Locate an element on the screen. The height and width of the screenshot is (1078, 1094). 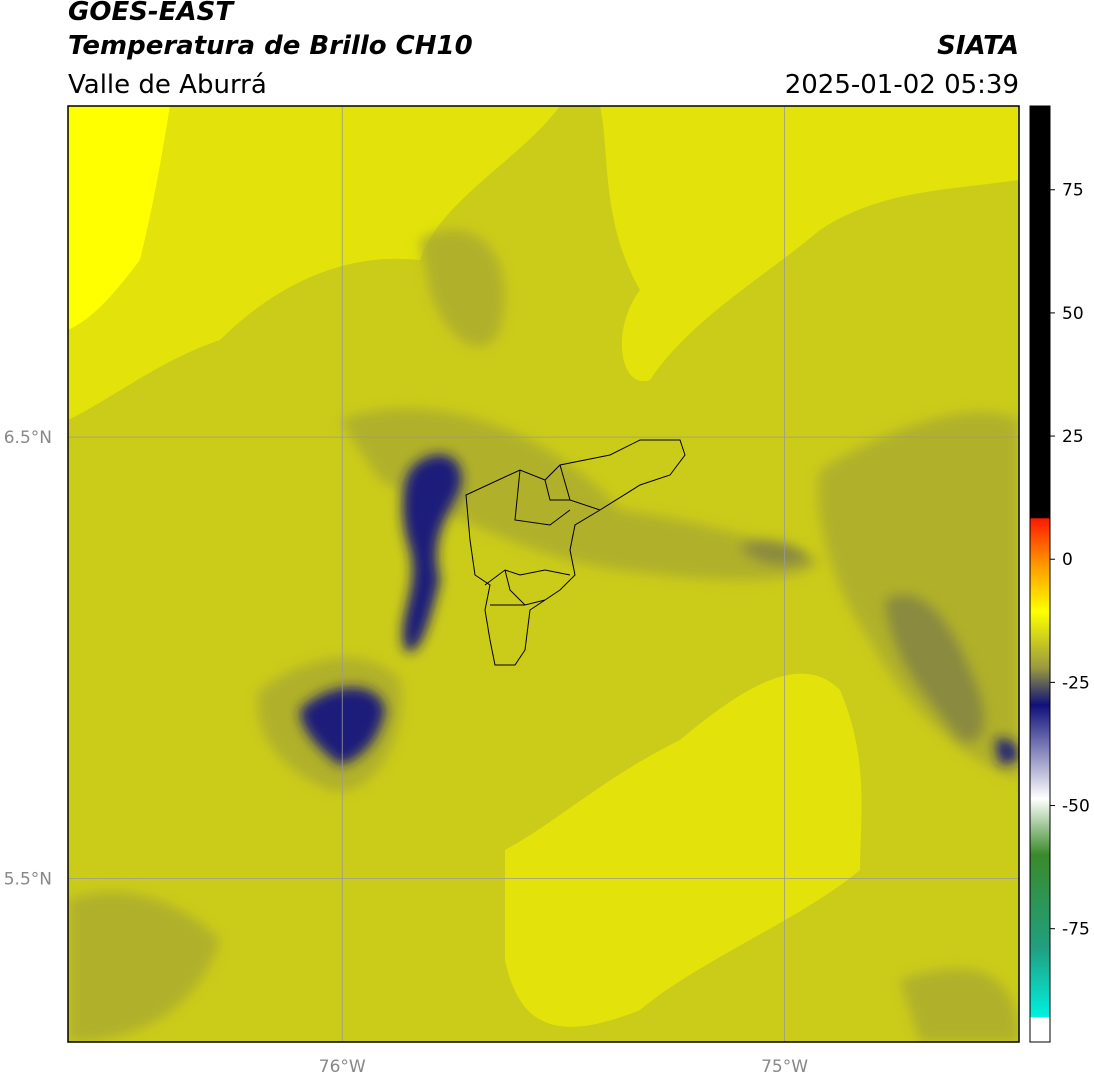
datetime: 2025-01-02 05:39 is located at coordinates (902, 85).